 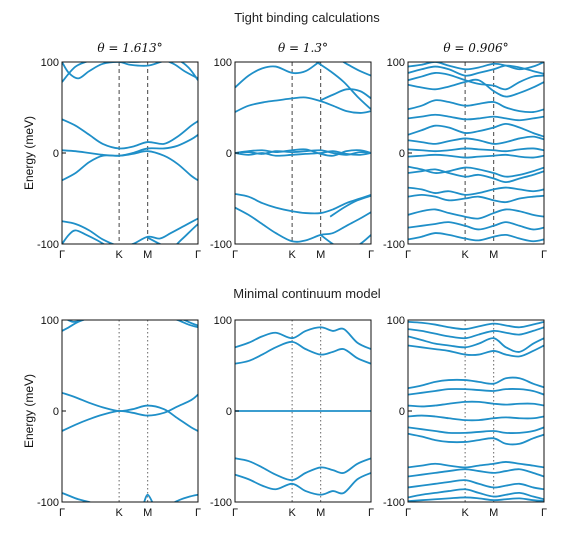 What do you see at coordinates (307, 17) in the screenshot?
I see `section-title-tight-binding: Tight binding calculations` at bounding box center [307, 17].